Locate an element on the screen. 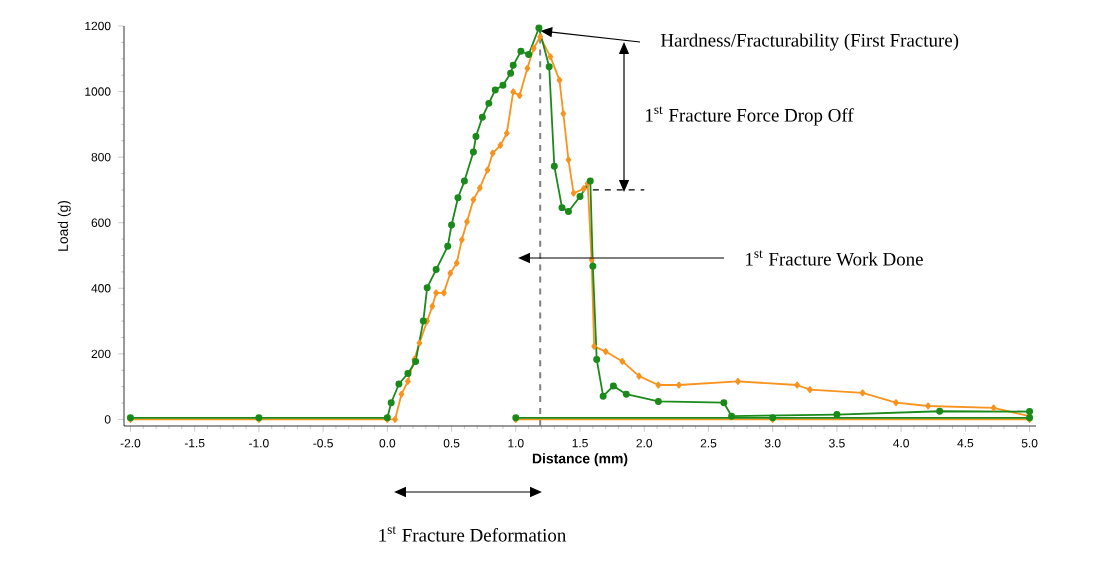 This screenshot has width=1120, height=568. annotation: 1$^{st}$ Fracture Work Done is located at coordinates (834, 258).